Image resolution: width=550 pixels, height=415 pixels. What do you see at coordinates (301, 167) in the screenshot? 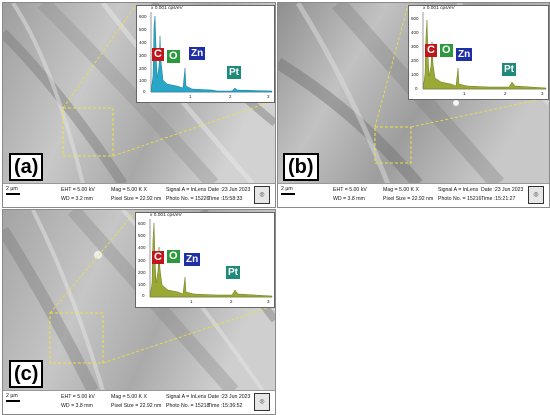
I see `panel-label-b: (b)` at bounding box center [301, 167].